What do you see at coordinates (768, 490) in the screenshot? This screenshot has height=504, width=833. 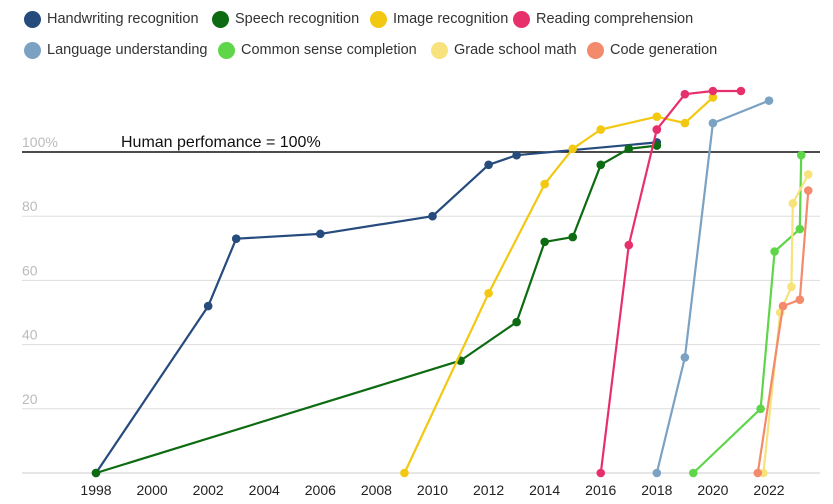 I see `x-tick-label: 2022` at bounding box center [768, 490].